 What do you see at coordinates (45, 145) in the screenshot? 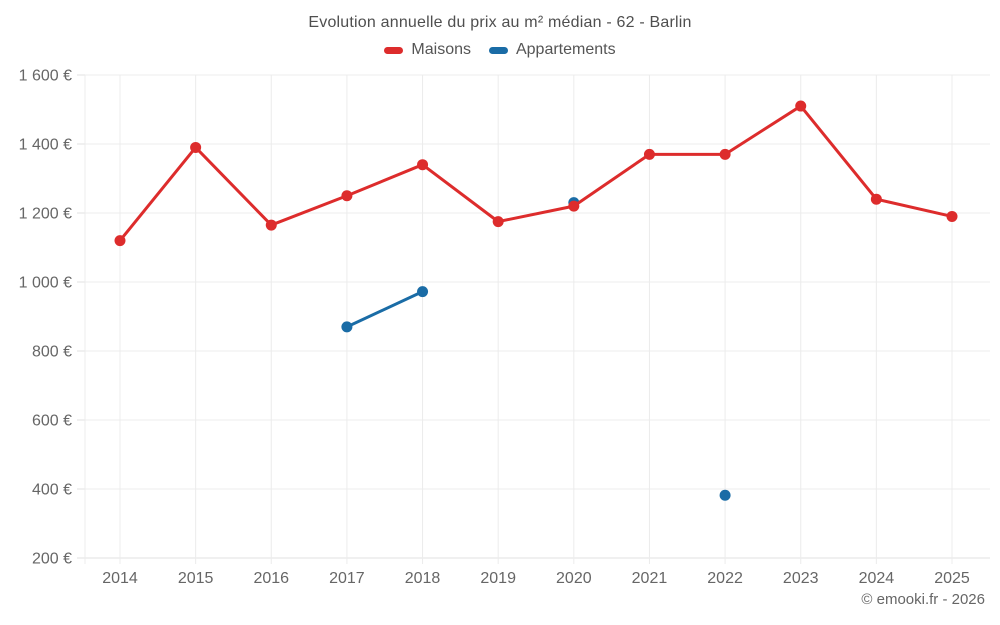
I see `y-tick-label: 1 400 €` at bounding box center [45, 145].